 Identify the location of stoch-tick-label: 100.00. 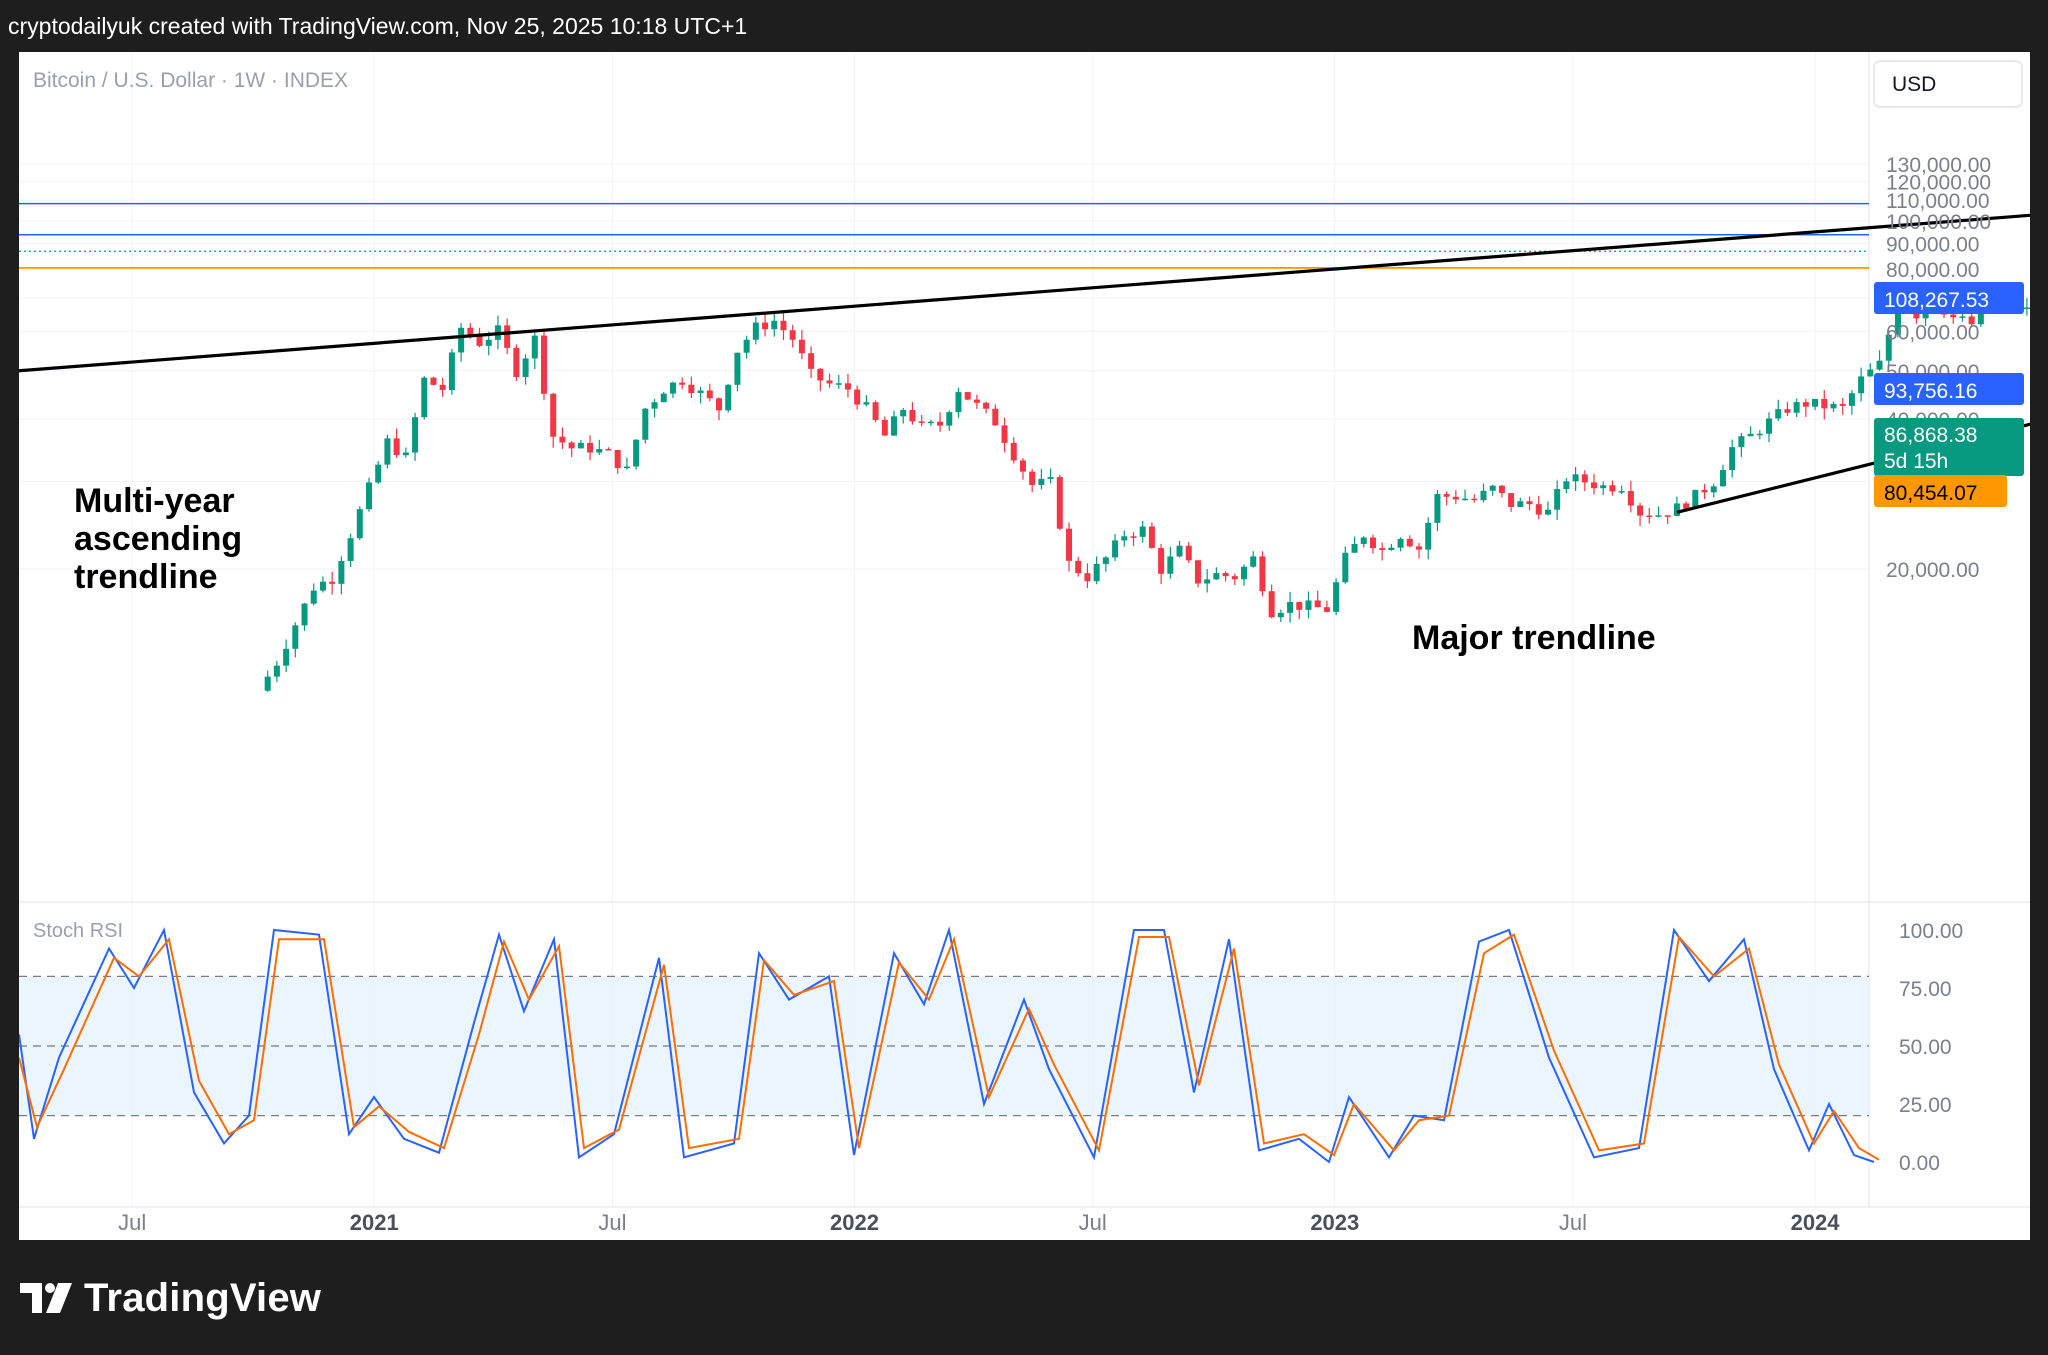
(1931, 931).